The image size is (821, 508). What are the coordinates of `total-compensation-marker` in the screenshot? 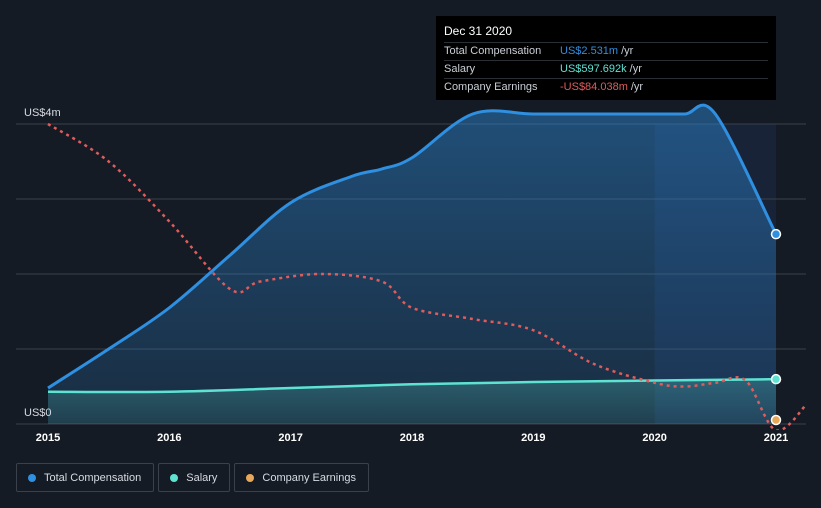 It's located at (776, 234).